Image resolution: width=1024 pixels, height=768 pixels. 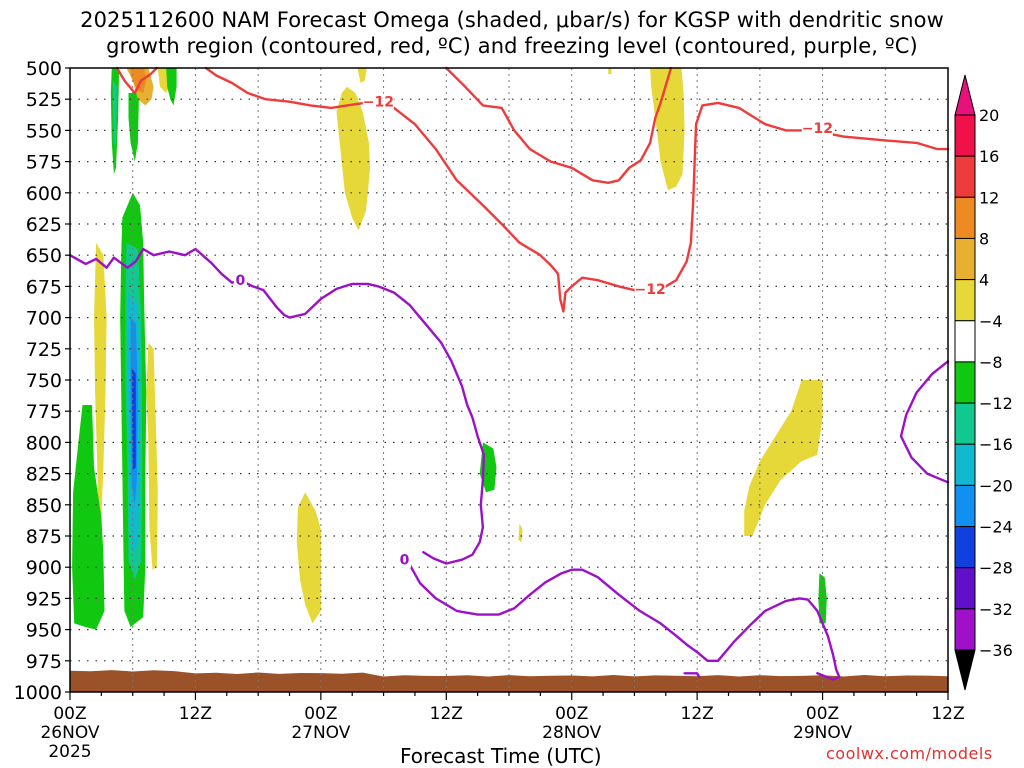 What do you see at coordinates (44, 225) in the screenshot?
I see `y-tick-label-625: 625` at bounding box center [44, 225].